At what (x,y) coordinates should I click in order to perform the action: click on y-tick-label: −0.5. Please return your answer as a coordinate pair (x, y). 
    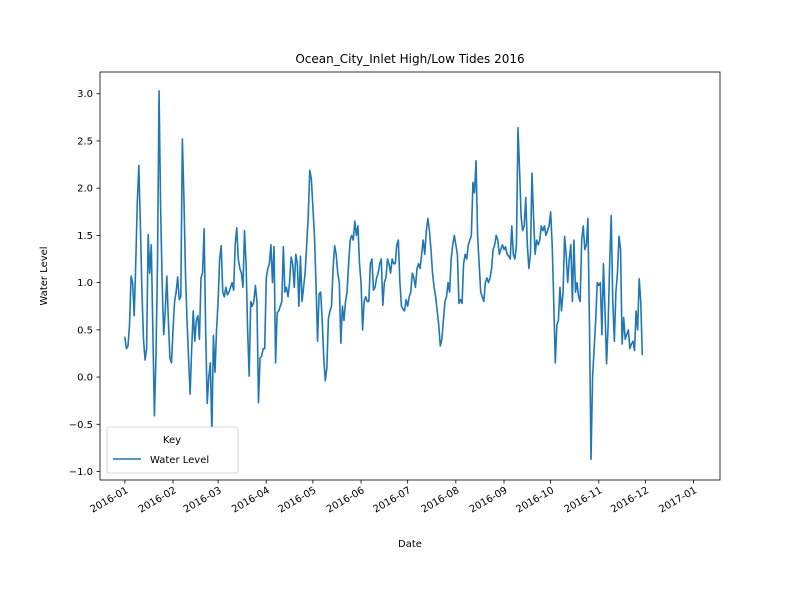
    Looking at the image, I should click on (81, 425).